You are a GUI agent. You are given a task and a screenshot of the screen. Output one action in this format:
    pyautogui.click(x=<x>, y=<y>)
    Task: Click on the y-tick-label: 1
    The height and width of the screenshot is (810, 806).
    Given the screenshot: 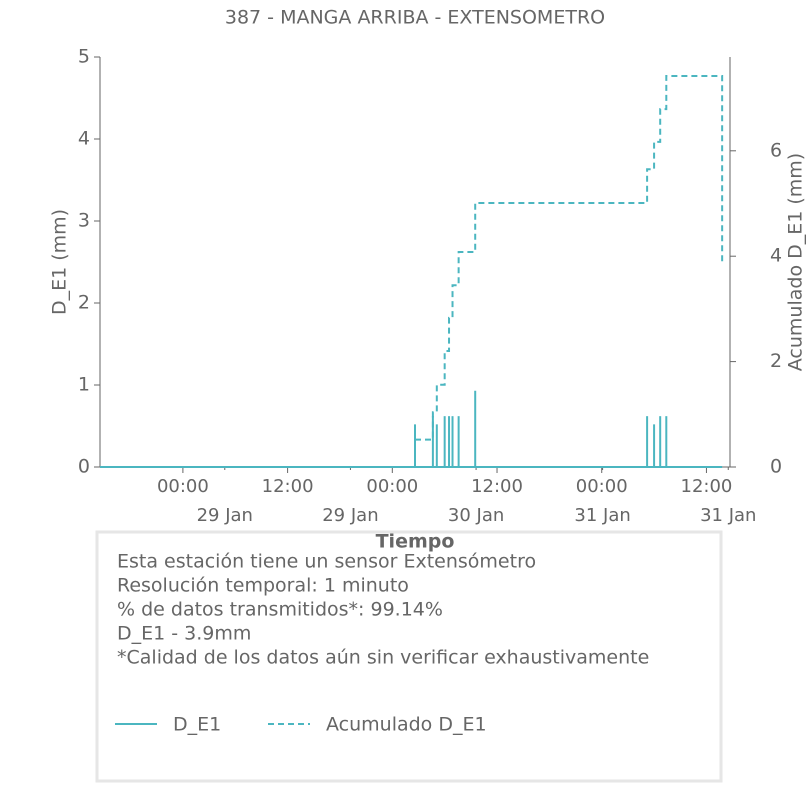 What is the action you would take?
    pyautogui.click(x=84, y=385)
    